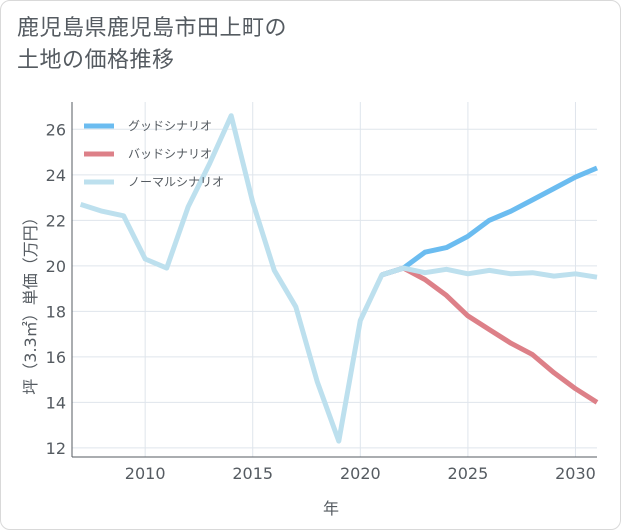  Describe the element at coordinates (575, 473) in the screenshot. I see `x-tick-label-4: 2030` at that location.